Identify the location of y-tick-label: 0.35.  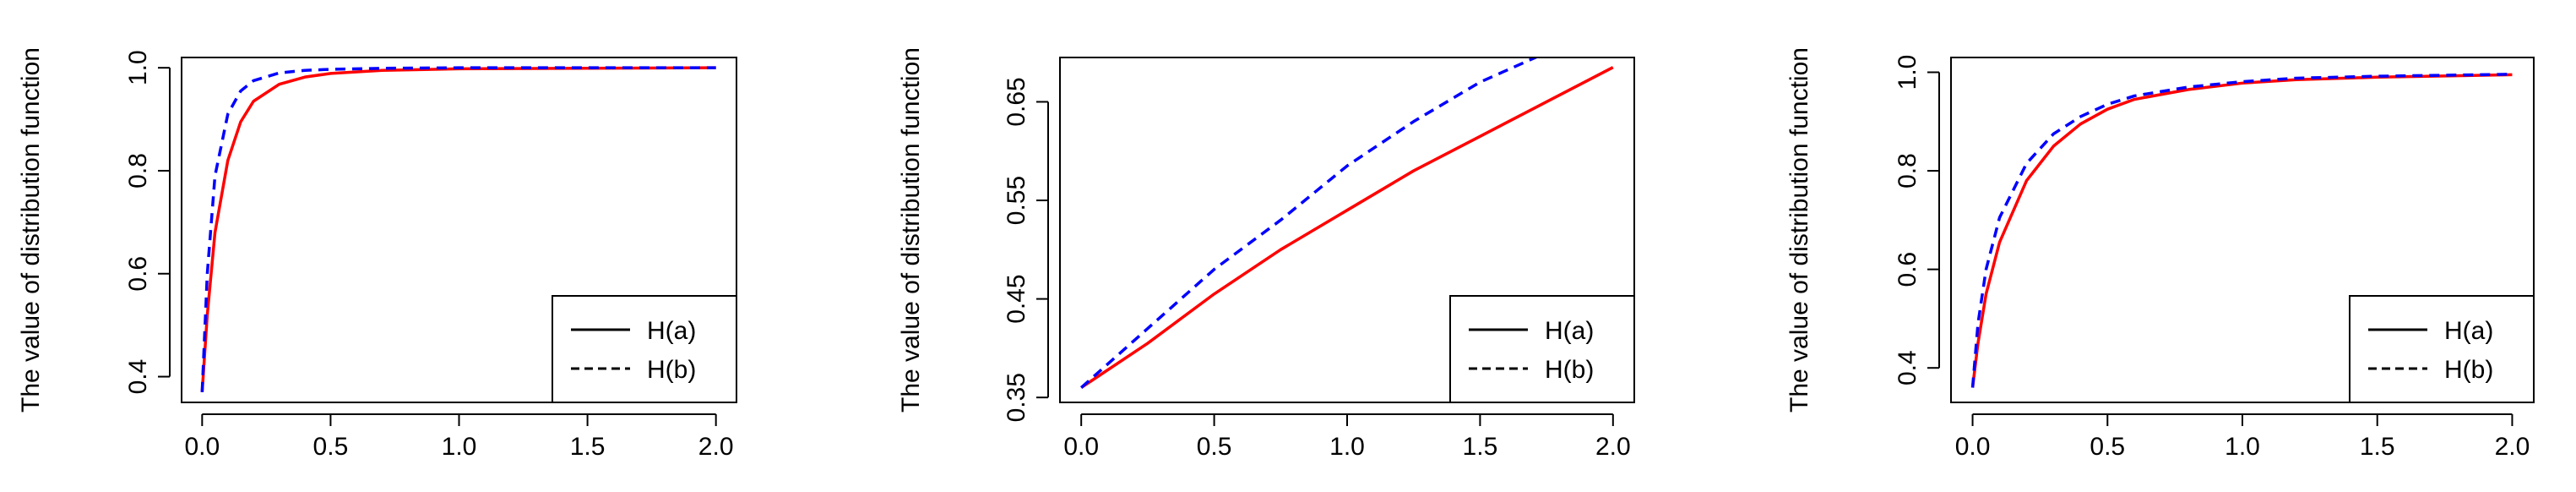
(1016, 397).